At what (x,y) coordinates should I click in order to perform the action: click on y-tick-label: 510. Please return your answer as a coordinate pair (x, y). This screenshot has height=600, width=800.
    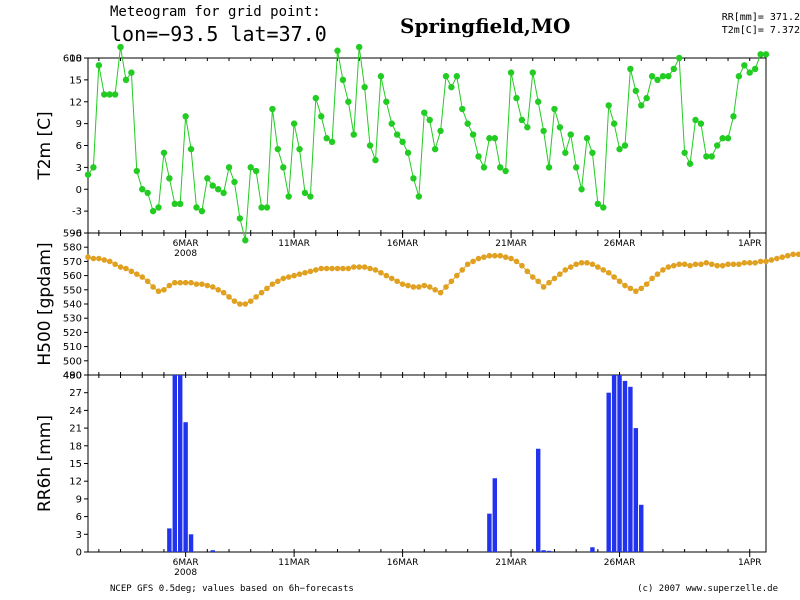
    Looking at the image, I should click on (72, 347).